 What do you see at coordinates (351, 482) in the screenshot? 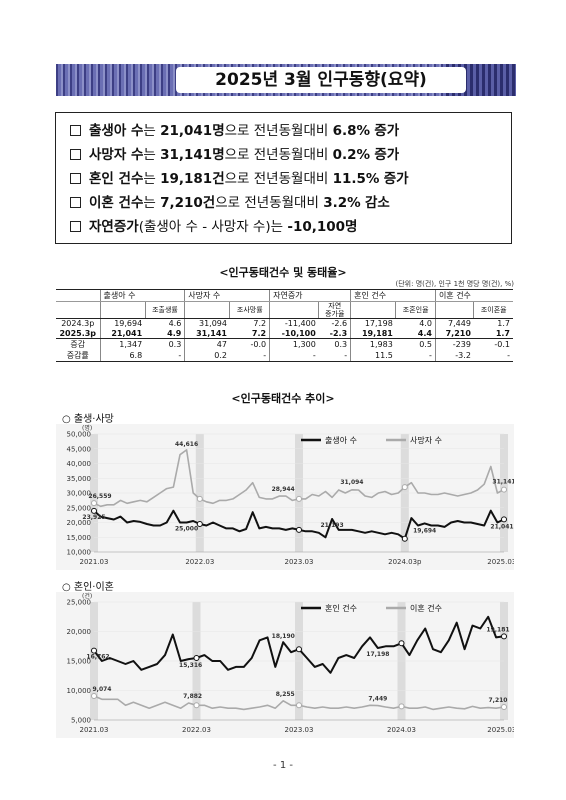
I see `data-label: 31,094` at bounding box center [351, 482].